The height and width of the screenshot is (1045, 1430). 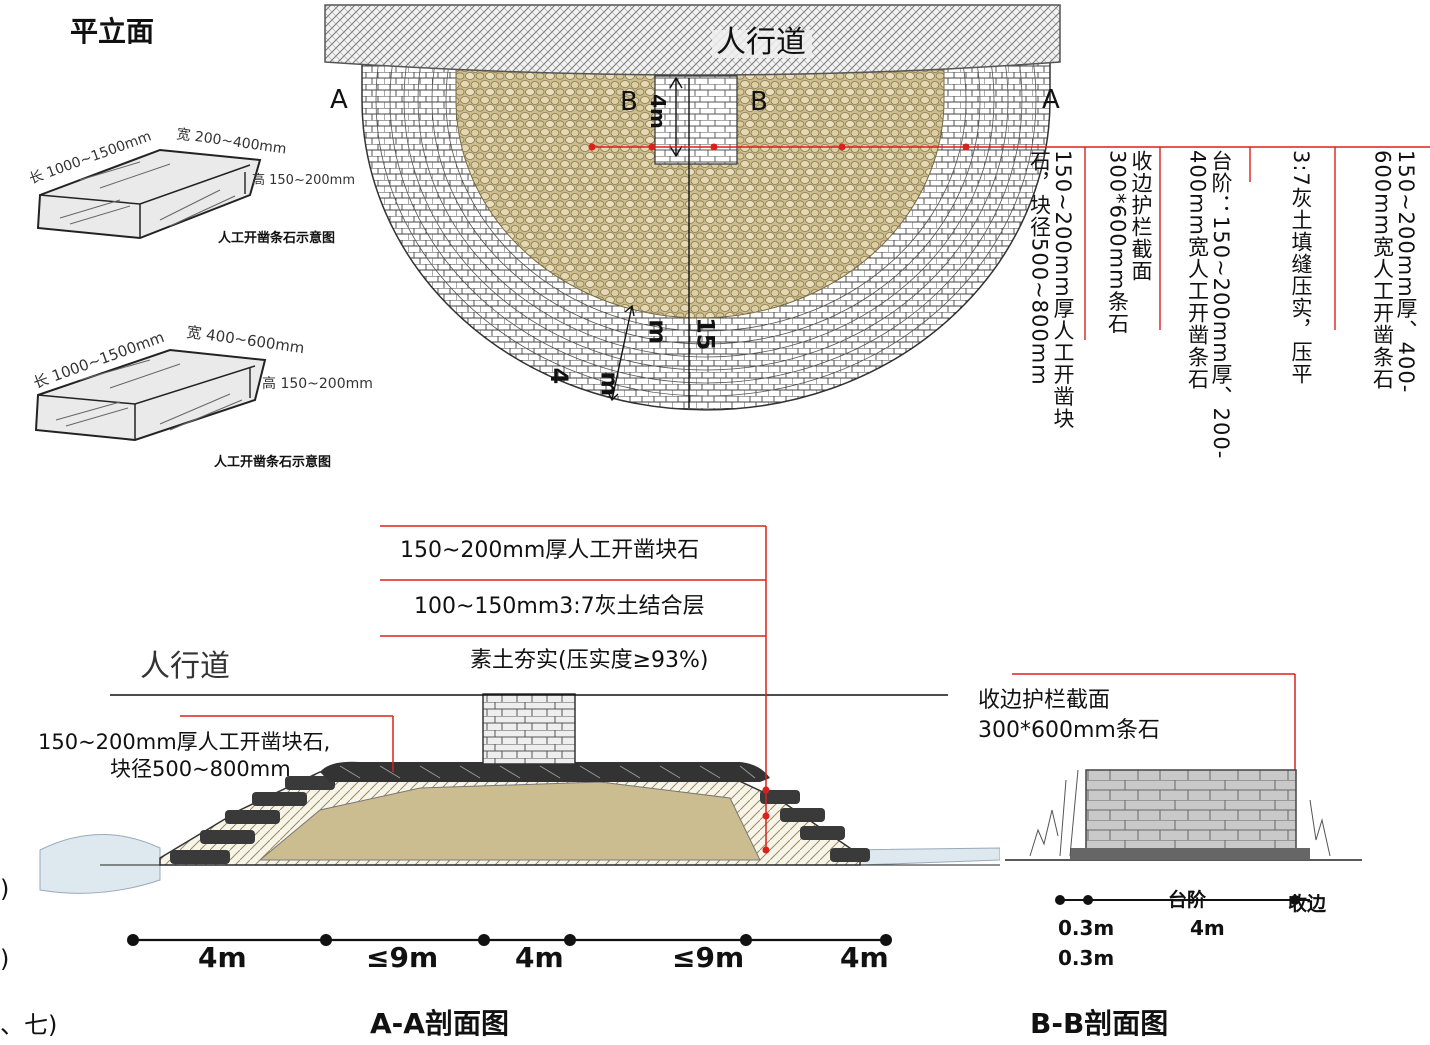 I want to click on plan-title: 平立面, so click(x=112, y=31).